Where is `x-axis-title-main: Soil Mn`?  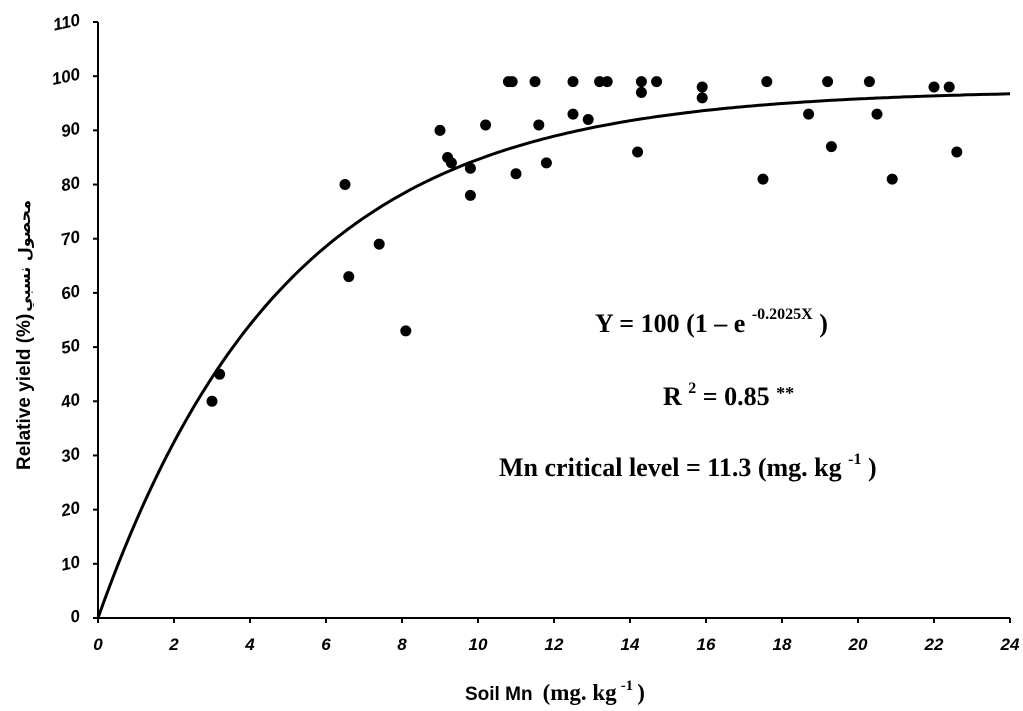 x-axis-title-main: Soil Mn is located at coordinates (499, 694).